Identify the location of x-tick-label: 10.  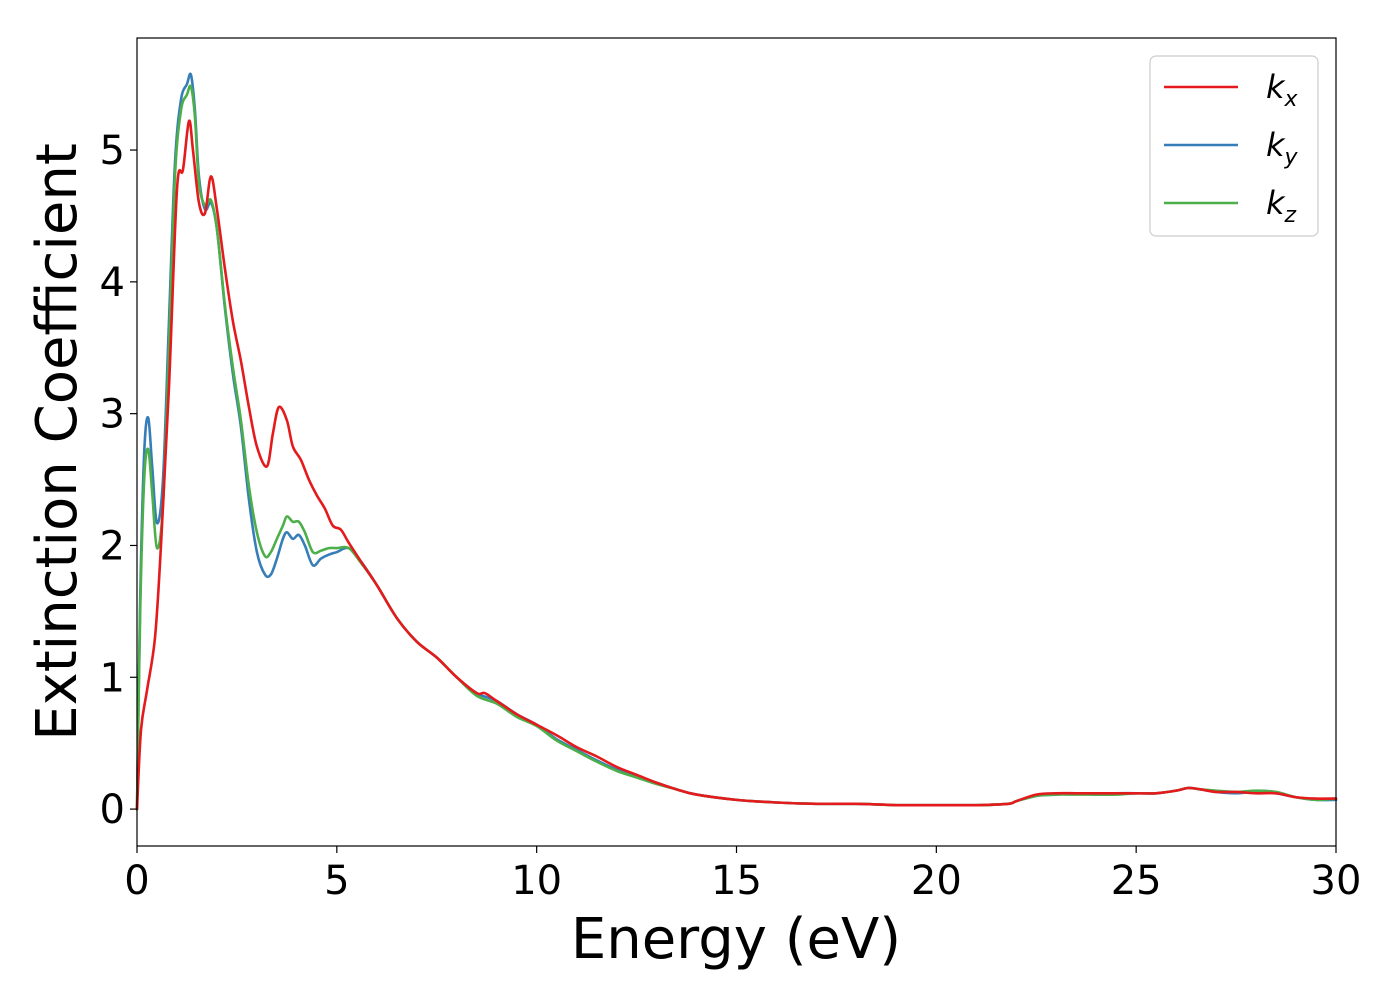
(536, 881).